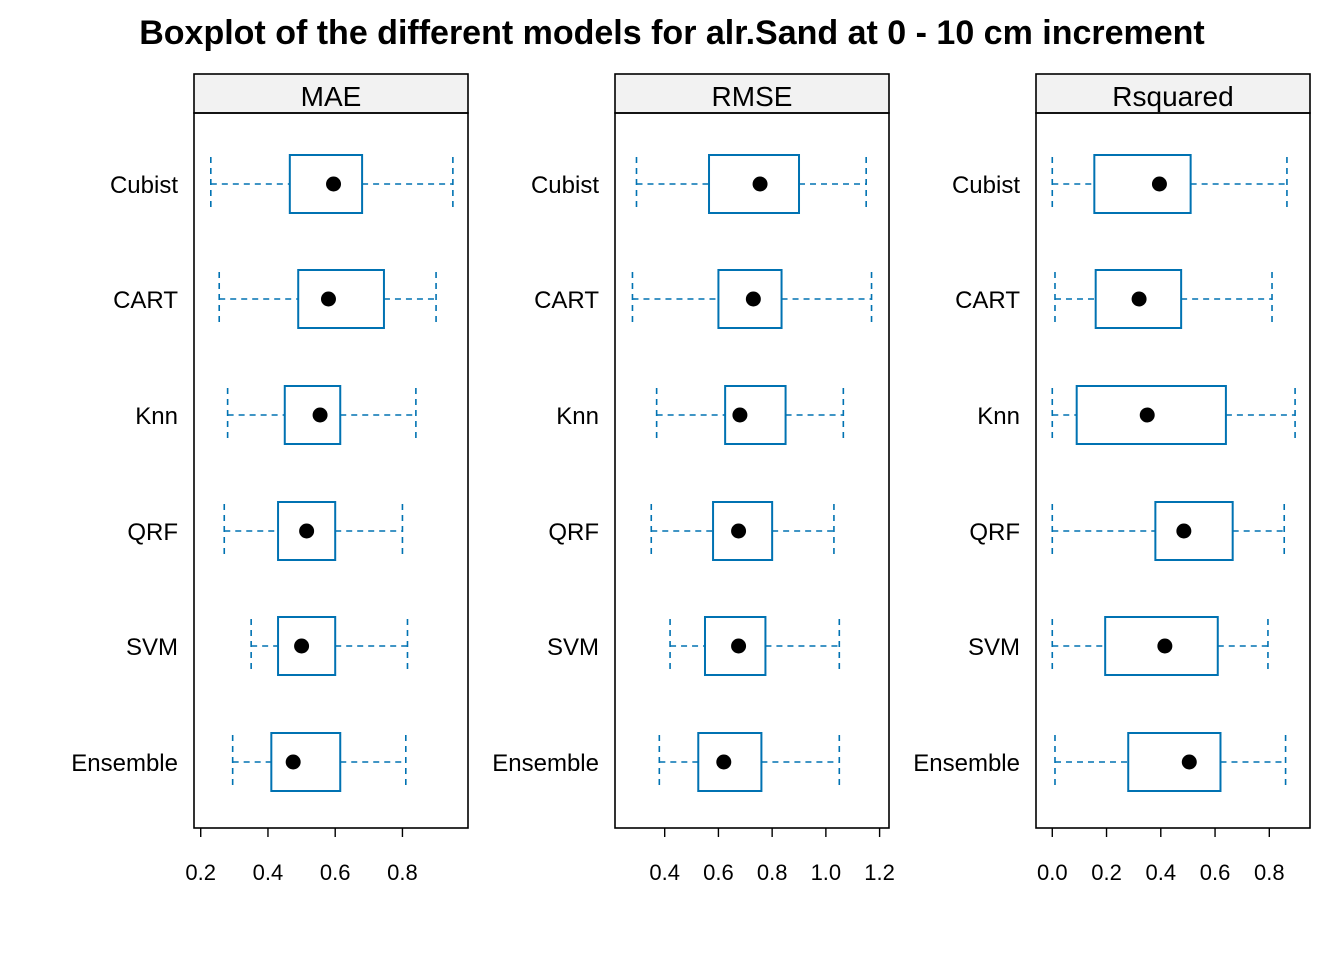 The height and width of the screenshot is (960, 1344). Describe the element at coordinates (200, 872) in the screenshot. I see `x-tick-label-mae: 0.2` at that location.